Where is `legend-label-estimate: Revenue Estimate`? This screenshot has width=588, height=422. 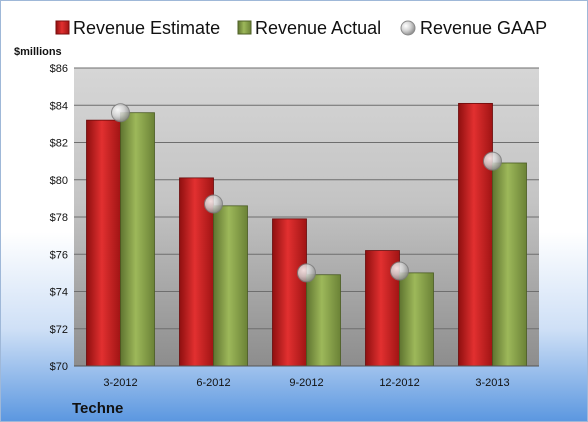 legend-label-estimate: Revenue Estimate is located at coordinates (146, 28).